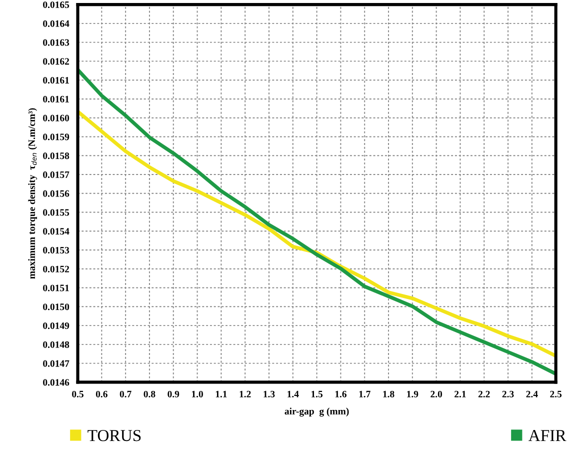 This screenshot has width=576, height=455. I want to click on legend-label: AFIR, so click(547, 435).